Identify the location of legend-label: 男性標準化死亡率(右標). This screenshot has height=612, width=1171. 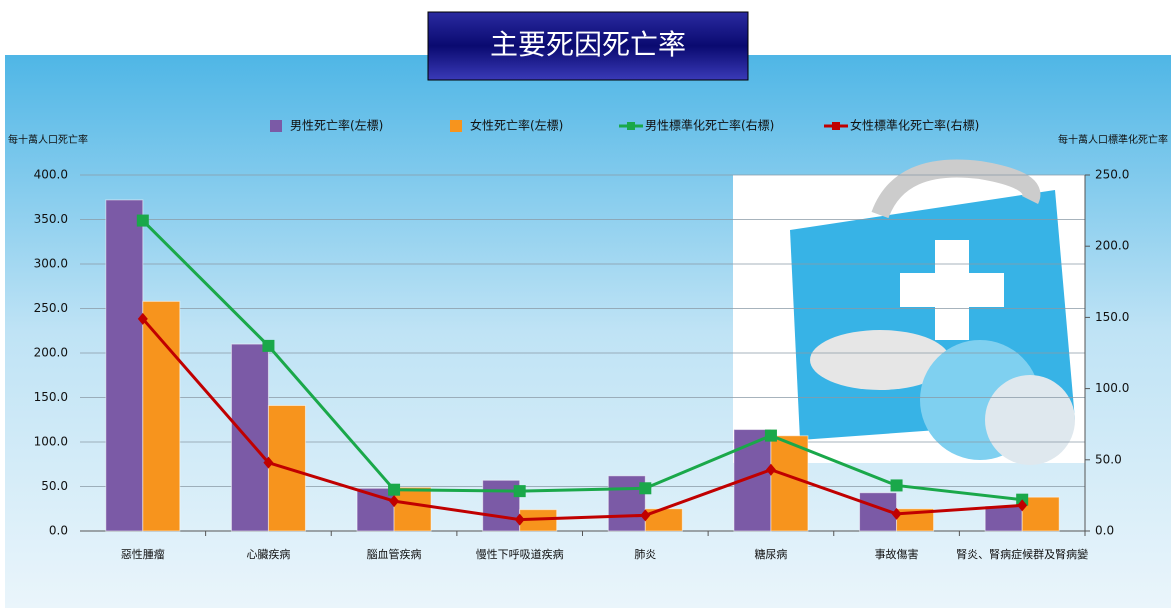
(709, 125).